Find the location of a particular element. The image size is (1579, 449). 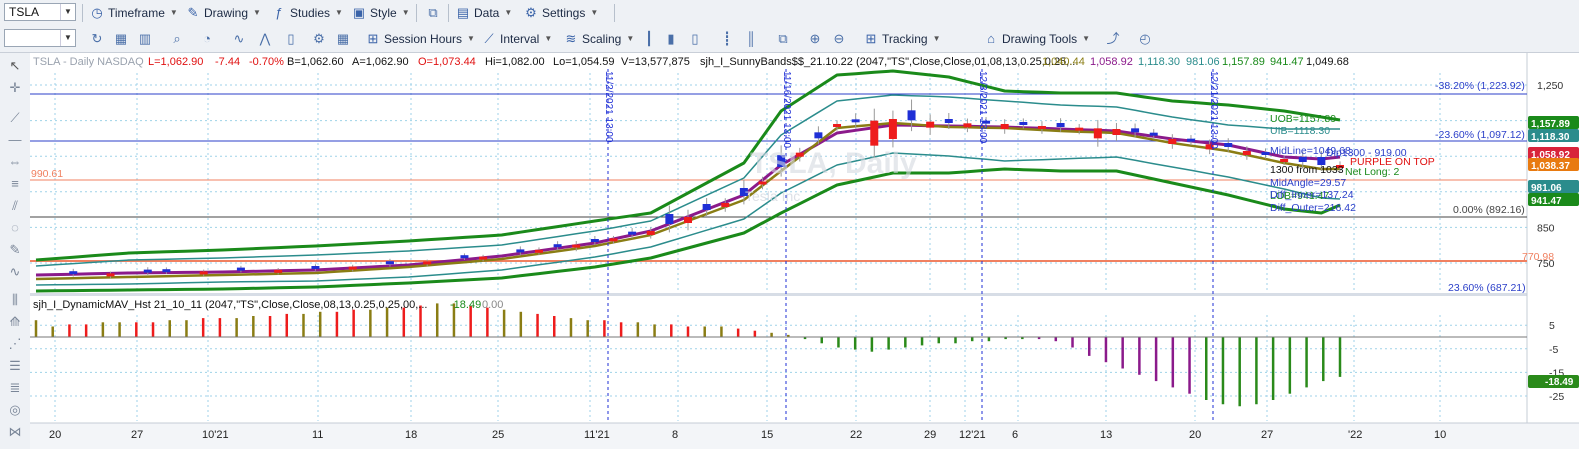

zoom-icon: ⌕ is located at coordinates (177, 38).